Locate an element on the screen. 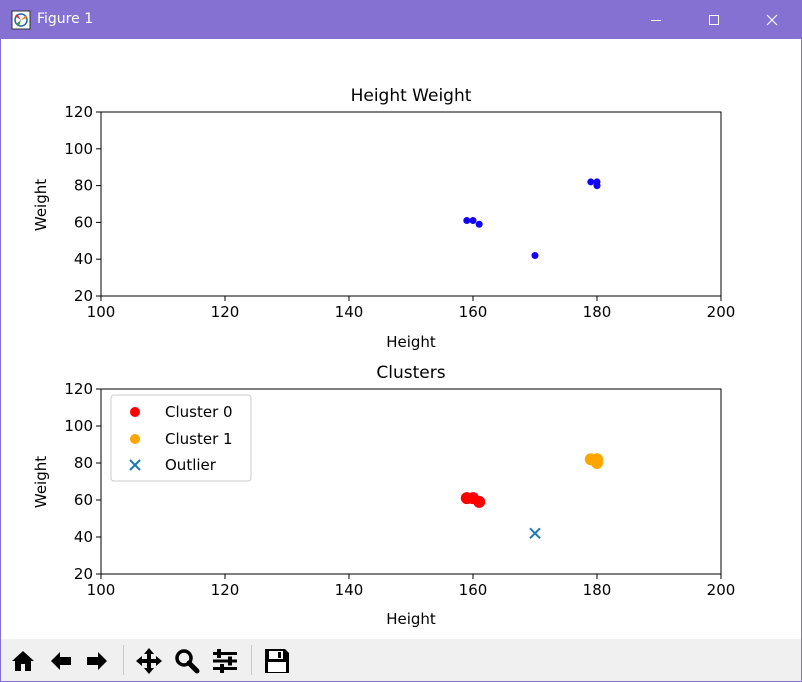 The image size is (802, 682). configure-subplots-button is located at coordinates (225, 661).